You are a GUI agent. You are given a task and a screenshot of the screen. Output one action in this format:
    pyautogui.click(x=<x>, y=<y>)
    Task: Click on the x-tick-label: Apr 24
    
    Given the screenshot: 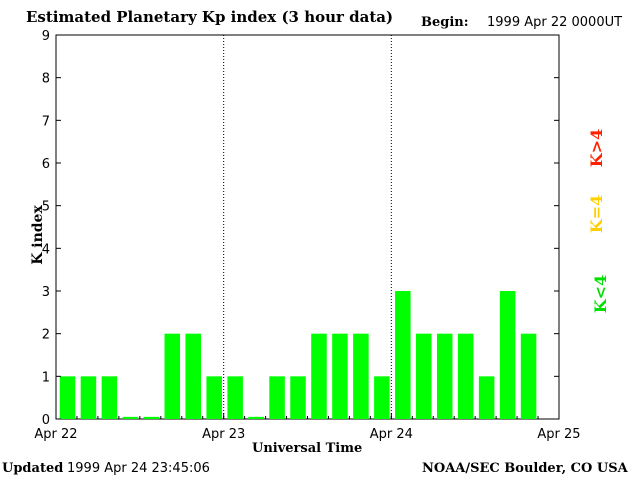 What is the action you would take?
    pyautogui.click(x=391, y=434)
    